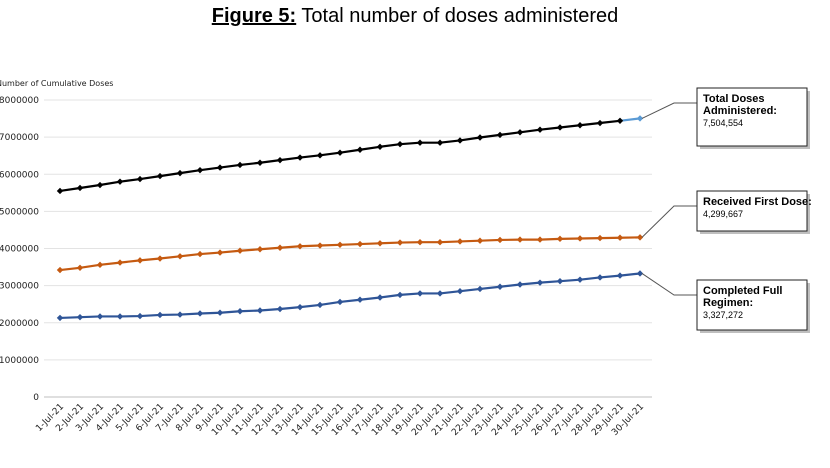 The width and height of the screenshot is (830, 468). I want to click on y-tick-label: 3000000, so click(19, 287).